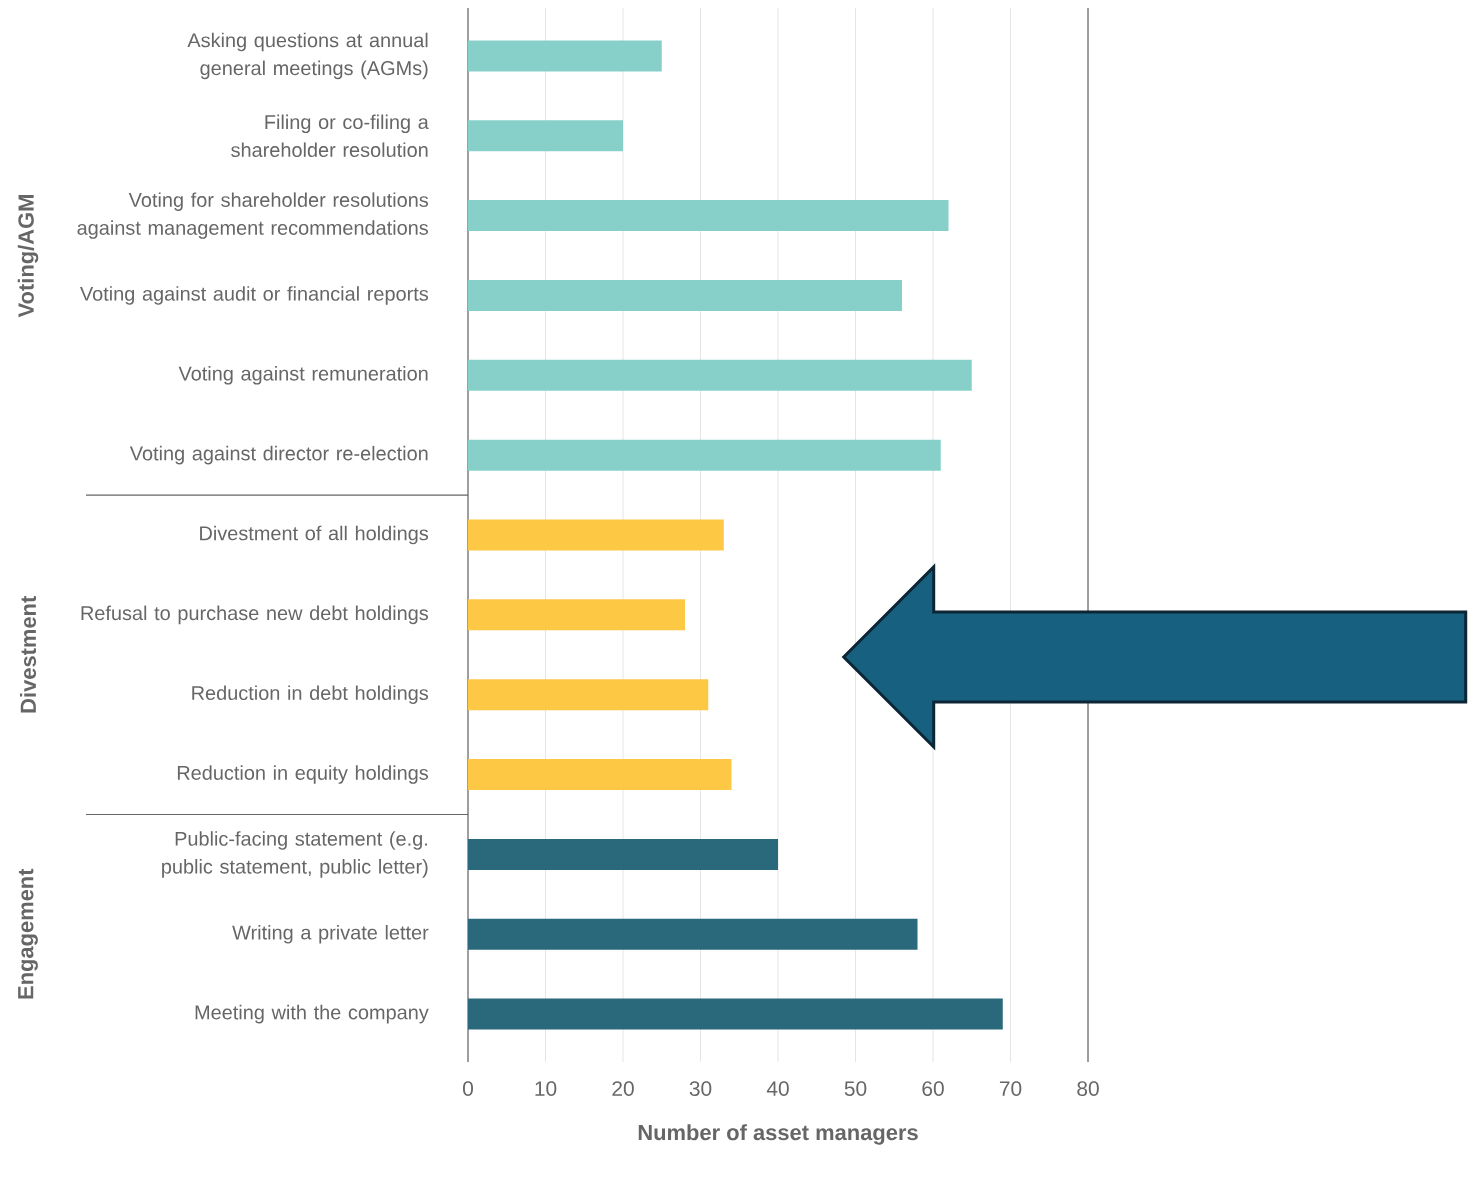  I want to click on x-tick-label: 60, so click(933, 1088).